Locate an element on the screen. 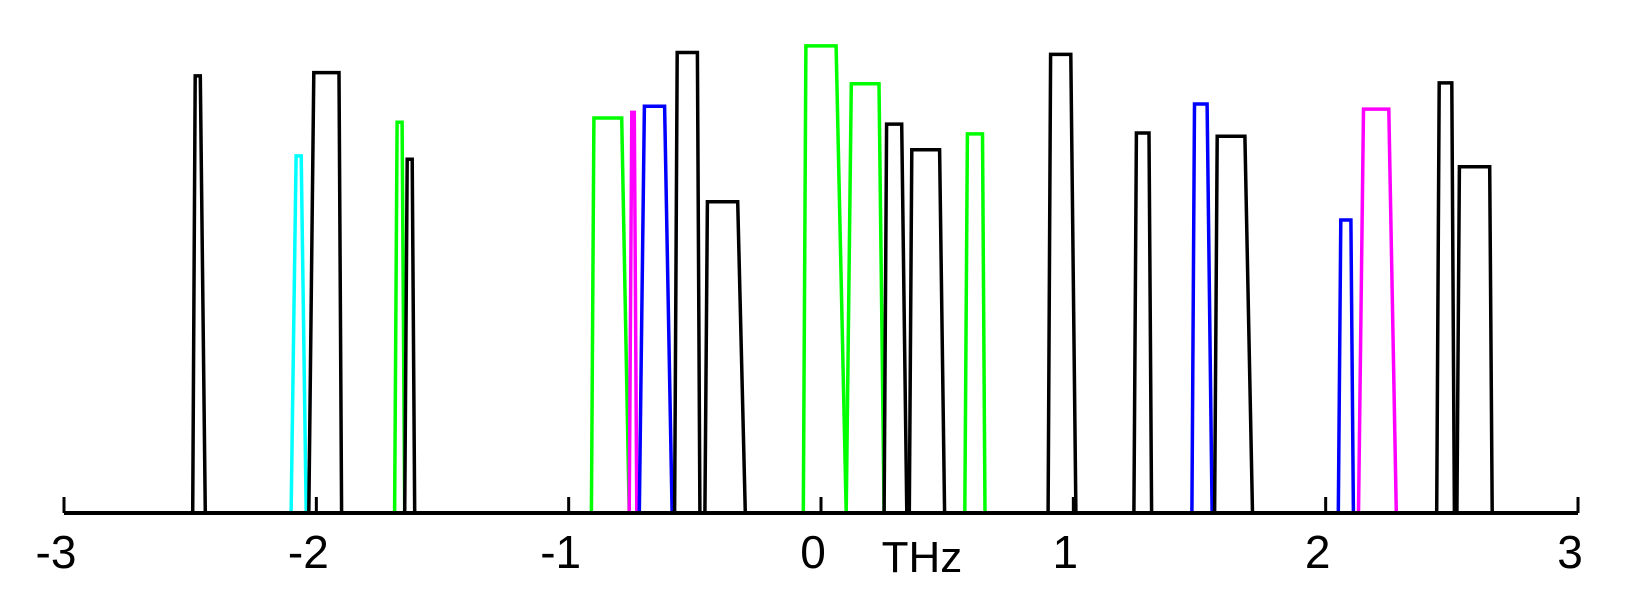  x-axis: -3 -2 -1 0 1 2 3 is located at coordinates (809, 537).